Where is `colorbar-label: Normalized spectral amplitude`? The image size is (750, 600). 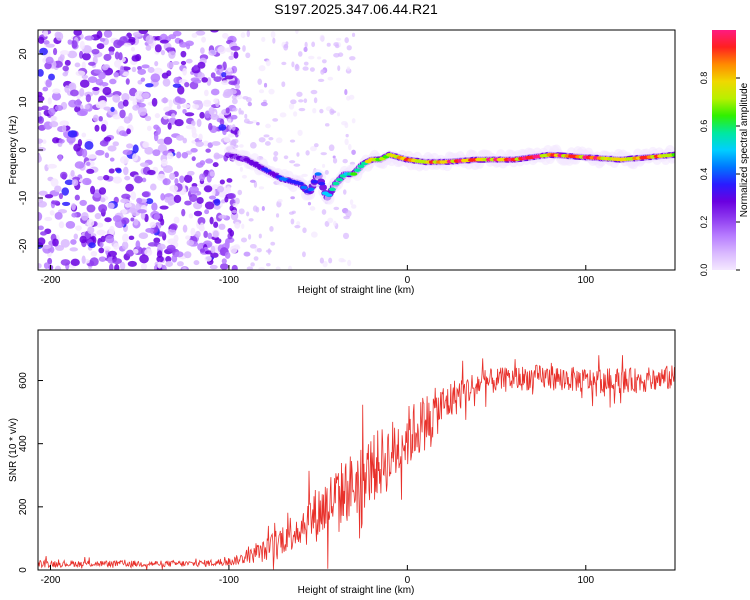
colorbar-label: Normalized spectral amplitude is located at coordinates (744, 149).